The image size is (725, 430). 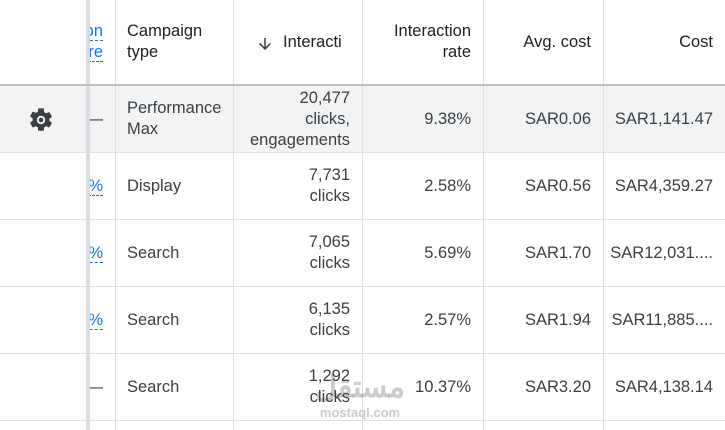 I want to click on cell-line: %, so click(x=96, y=186).